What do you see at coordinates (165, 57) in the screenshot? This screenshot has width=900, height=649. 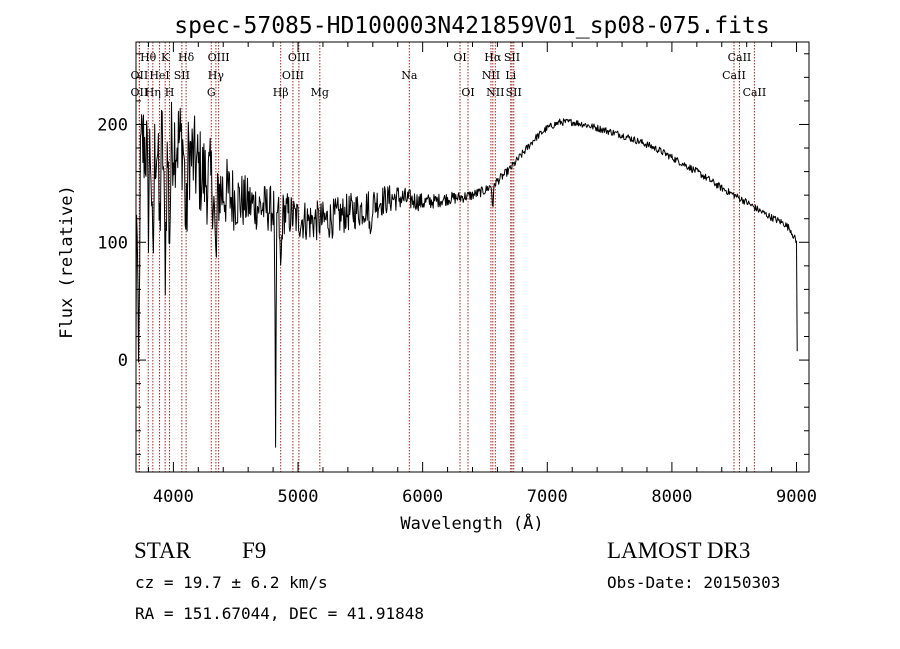 I see `line-marker-label: K` at bounding box center [165, 57].